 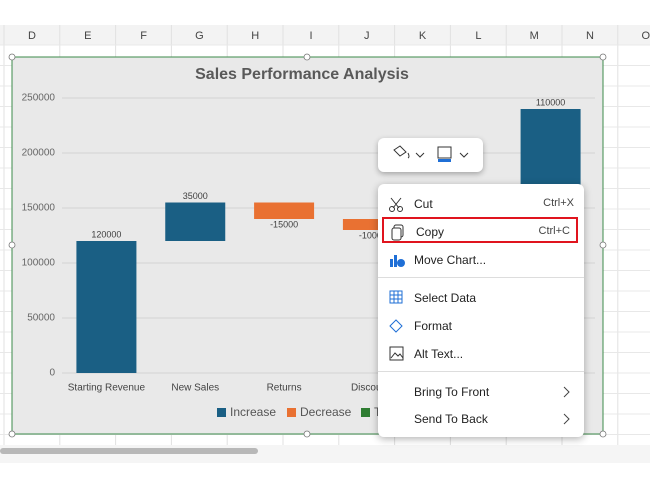 I want to click on x-tick-label: Returns, so click(x=284, y=388).